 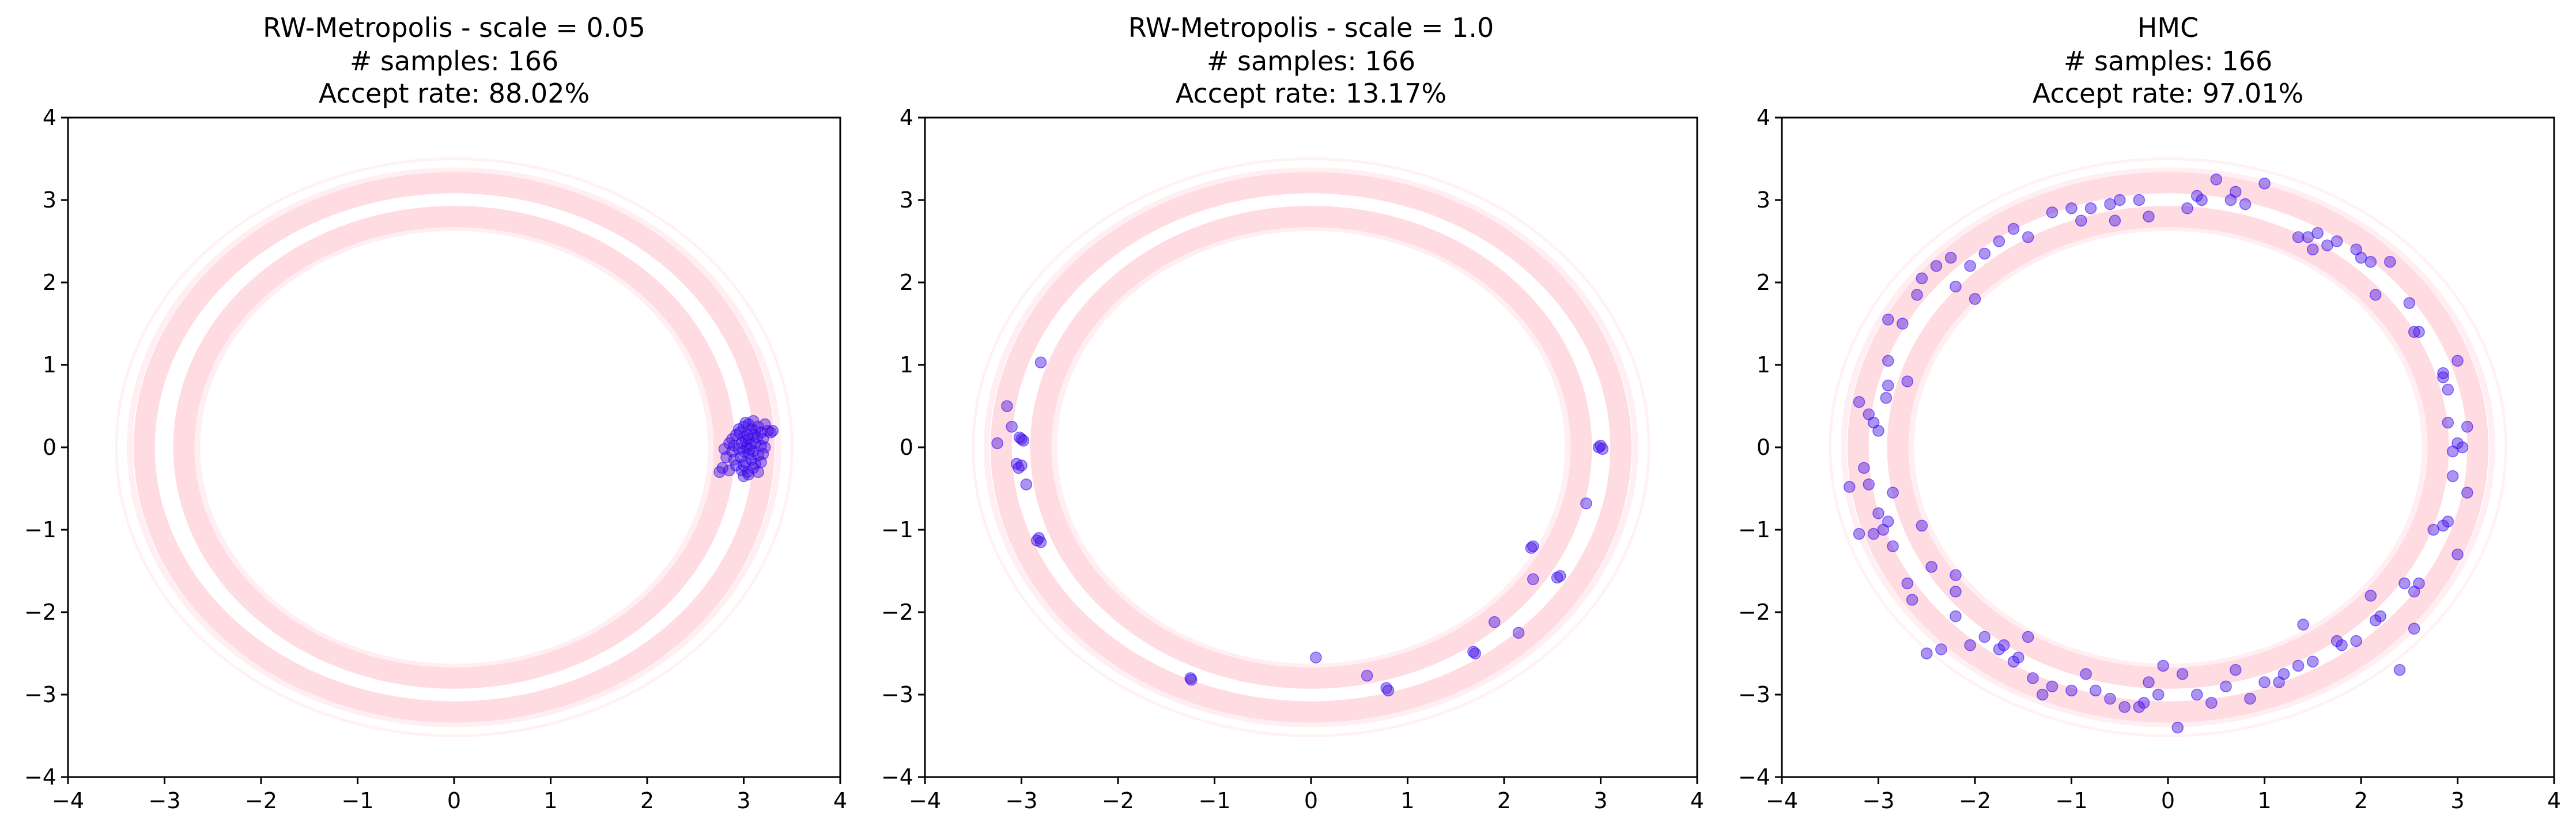 What do you see at coordinates (455, 93) in the screenshot?
I see `chart-title-line-3: Accept rate: 88.02%` at bounding box center [455, 93].